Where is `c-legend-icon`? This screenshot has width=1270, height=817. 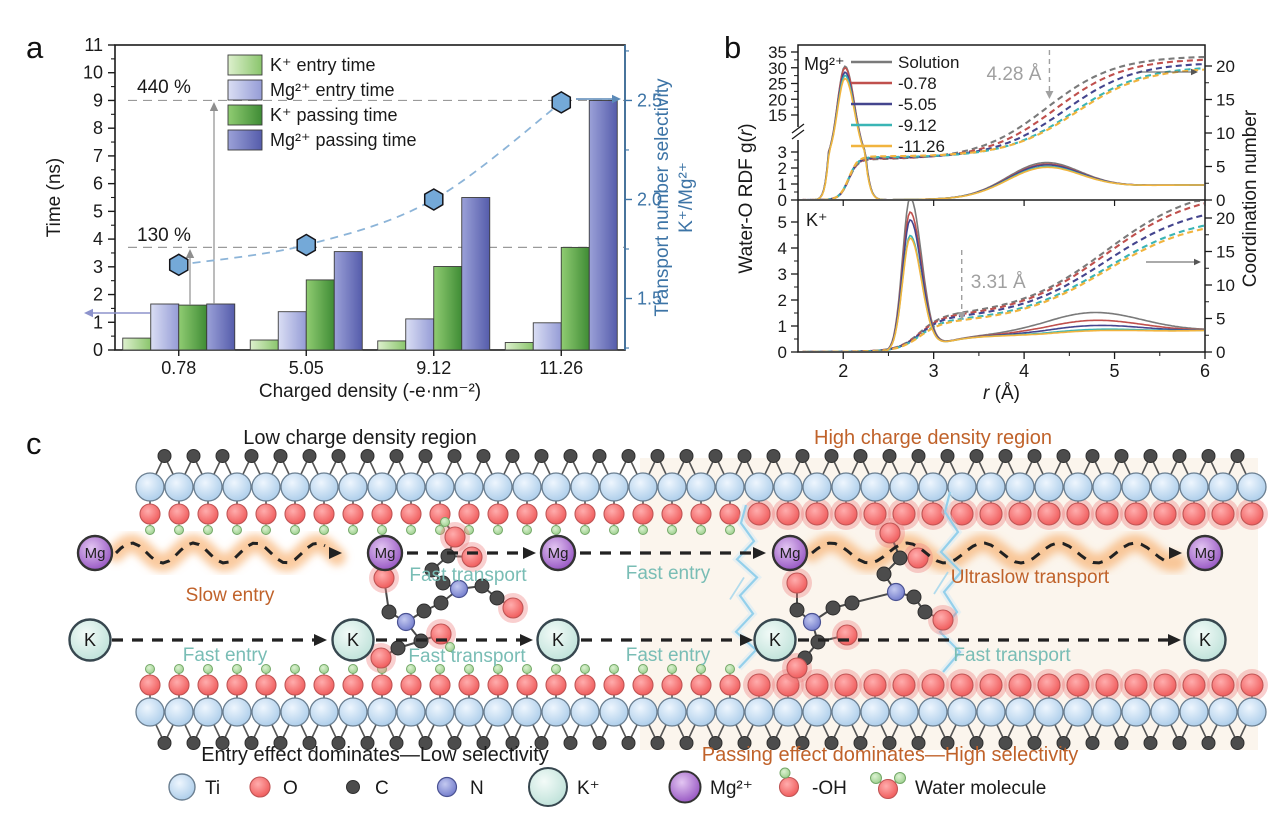 c-legend-icon is located at coordinates (353, 787).